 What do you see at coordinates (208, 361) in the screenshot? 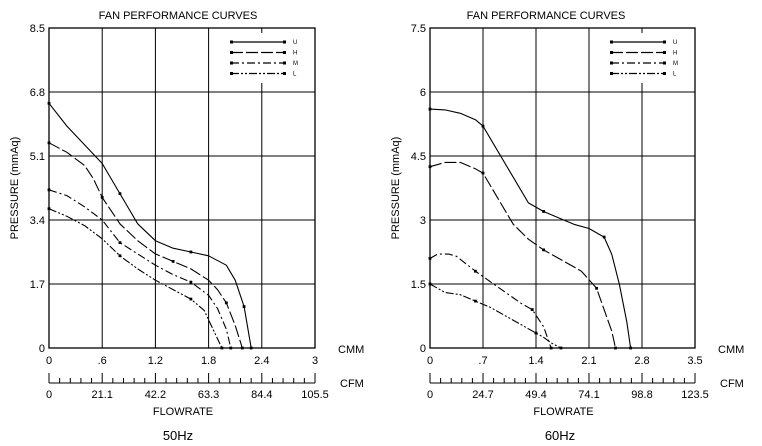
I see `x-tick-label-cmm: 1.8` at bounding box center [208, 361].